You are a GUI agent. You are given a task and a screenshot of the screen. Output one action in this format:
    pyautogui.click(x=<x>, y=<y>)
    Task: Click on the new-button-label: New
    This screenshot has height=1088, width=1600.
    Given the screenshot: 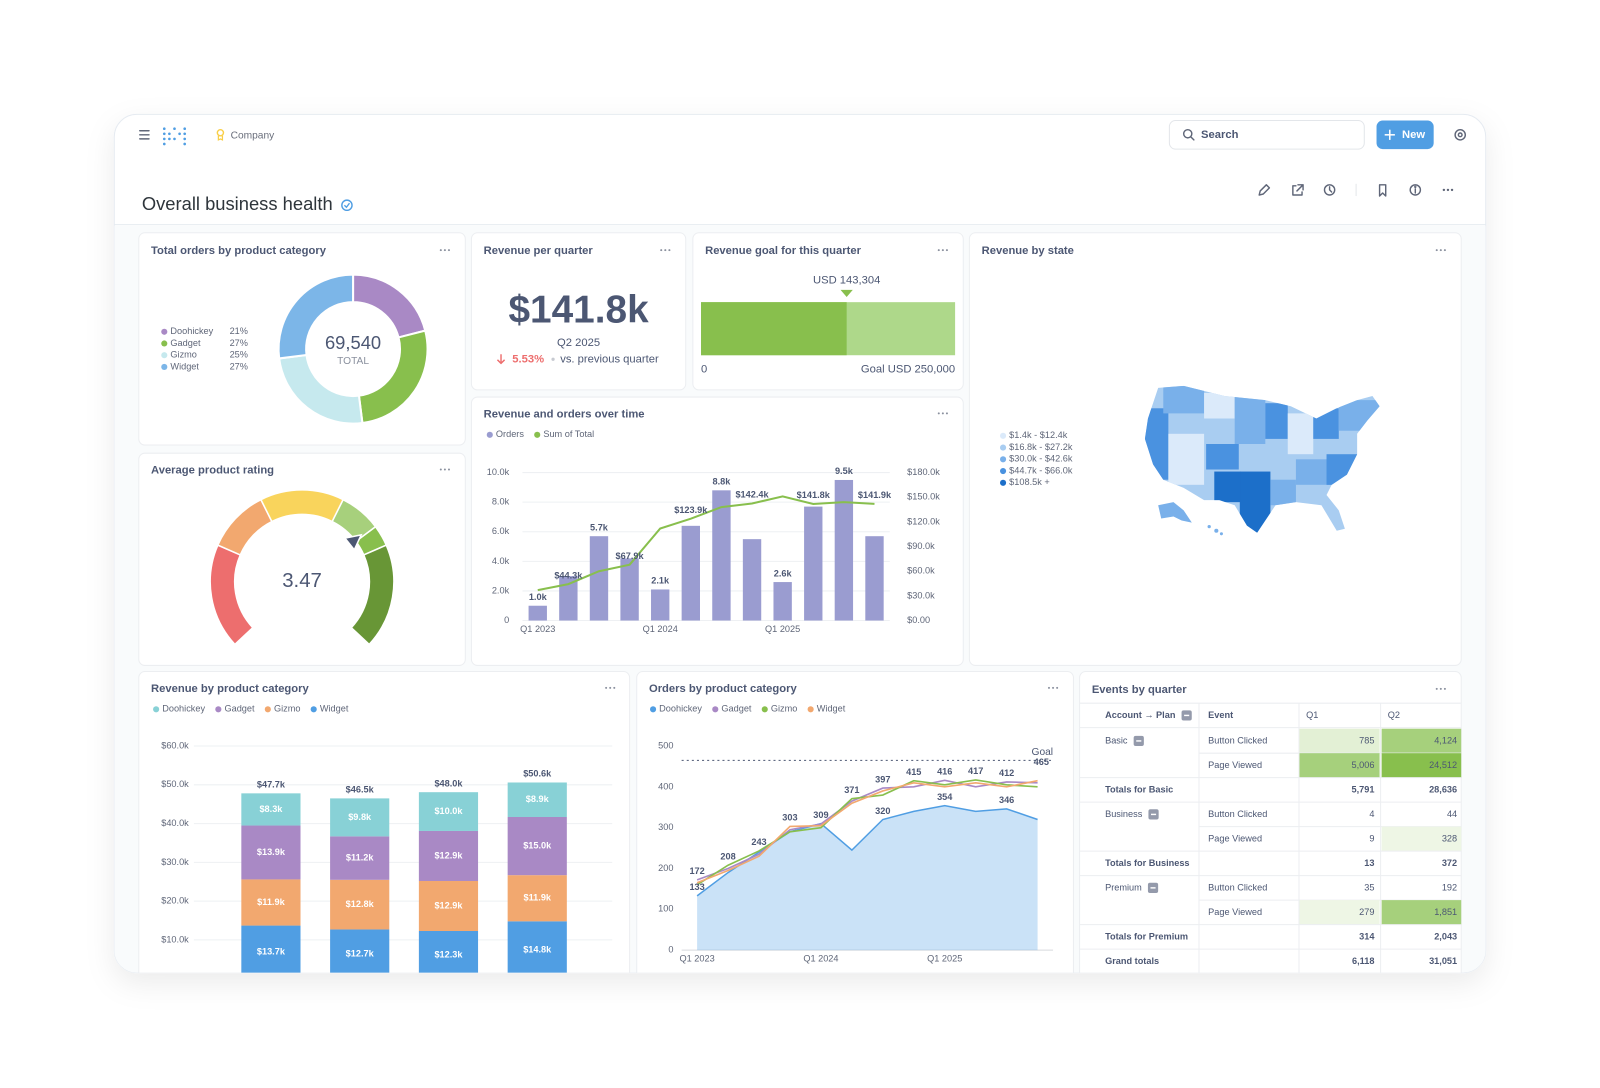 What is the action you would take?
    pyautogui.click(x=1413, y=135)
    